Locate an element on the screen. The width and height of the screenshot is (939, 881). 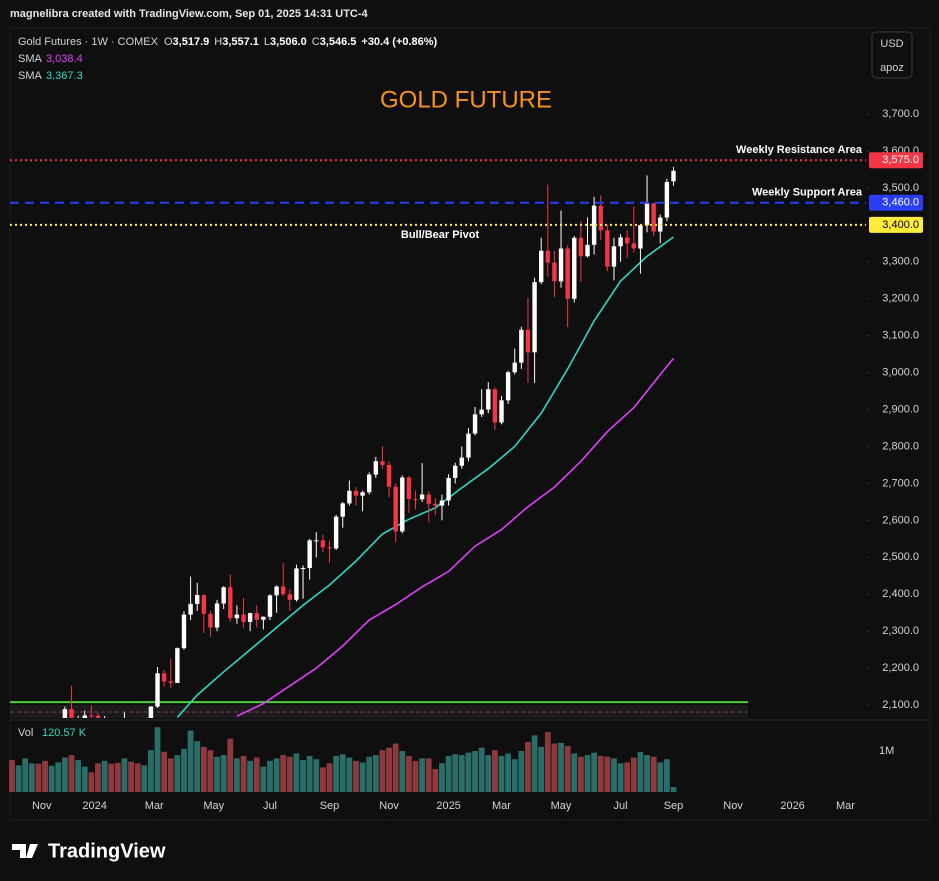
ohlc-value: 3,557.1 is located at coordinates (240, 42).